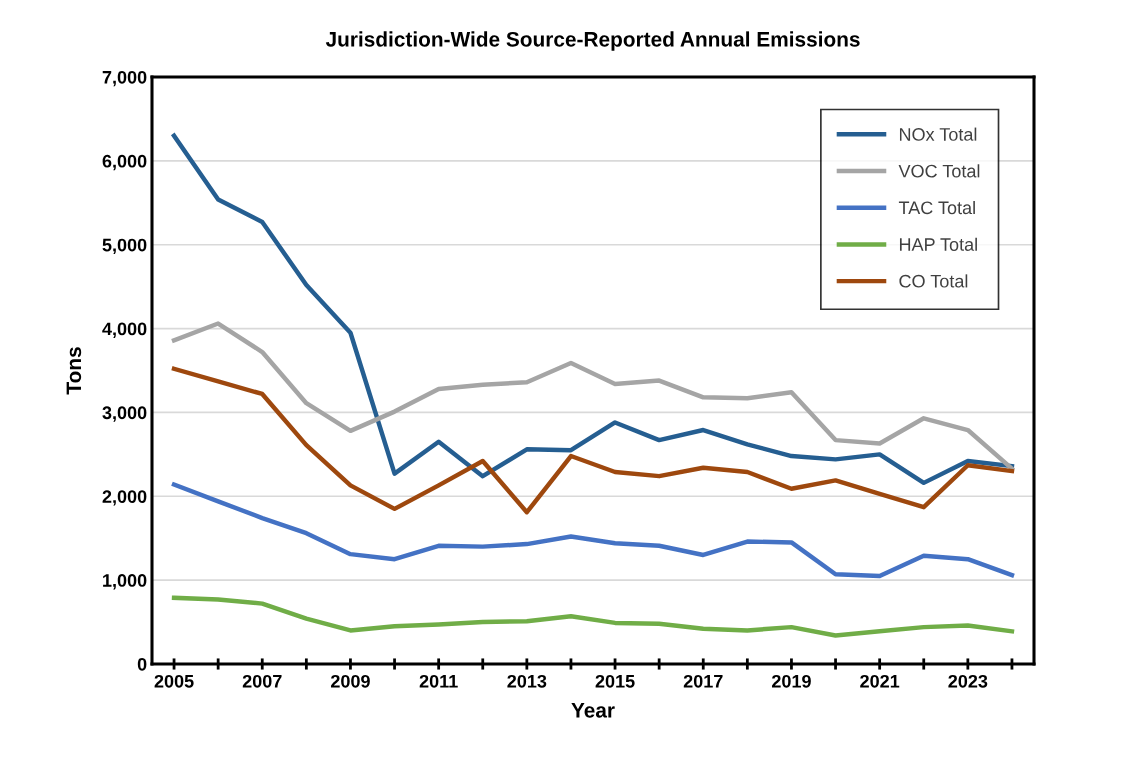 This screenshot has width=1142, height=762. What do you see at coordinates (124, 78) in the screenshot?
I see `y-tick-label: 7,000` at bounding box center [124, 78].